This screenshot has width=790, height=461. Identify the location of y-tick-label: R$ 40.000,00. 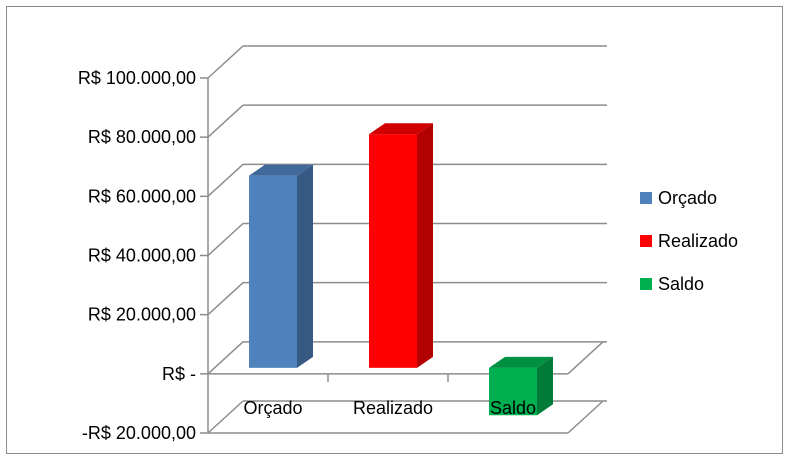
(142, 256).